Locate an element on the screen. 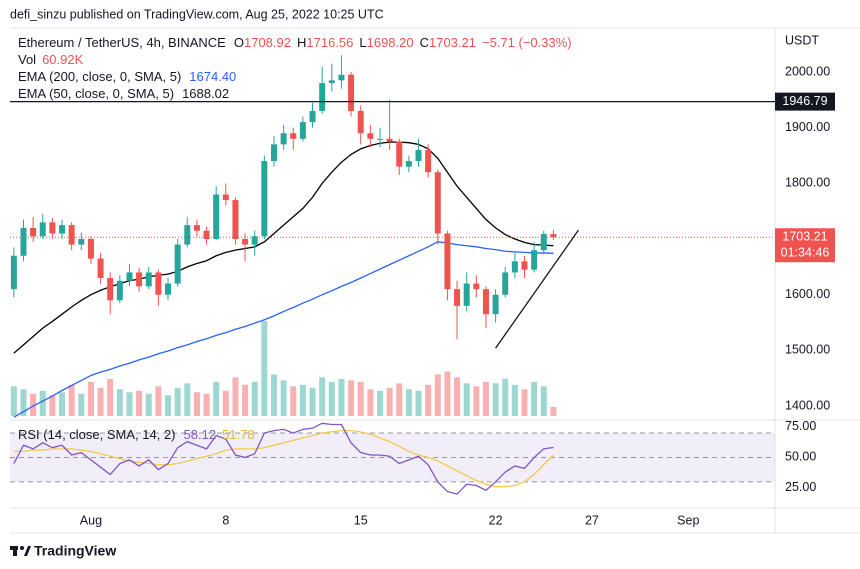 The height and width of the screenshot is (569, 860). rsi-tick-label: 50.00 is located at coordinates (800, 457).